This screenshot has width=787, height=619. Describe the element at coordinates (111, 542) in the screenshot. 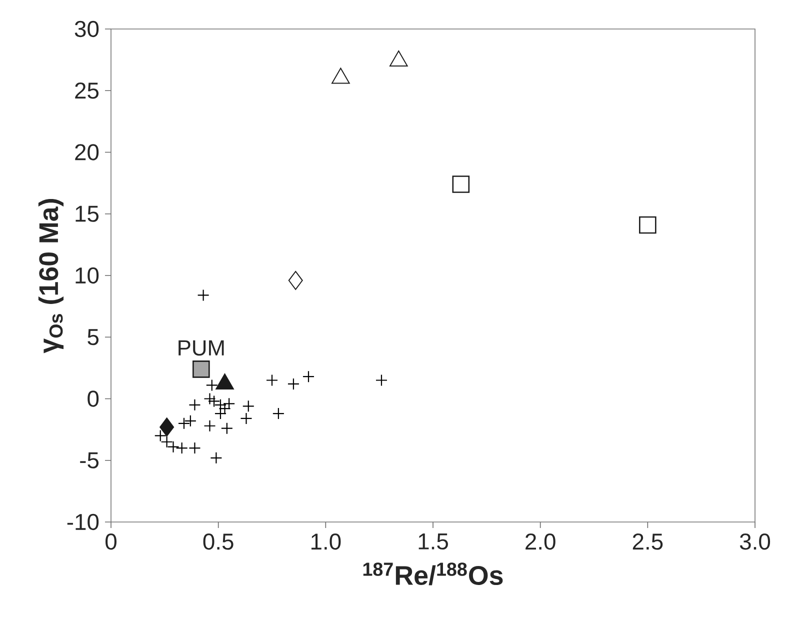

I see `x-tick-label: 0` at that location.